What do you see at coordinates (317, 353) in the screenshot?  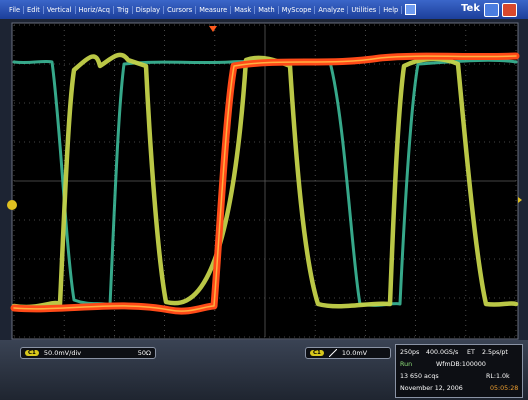 I see `trigger-badge: C1` at bounding box center [317, 353].